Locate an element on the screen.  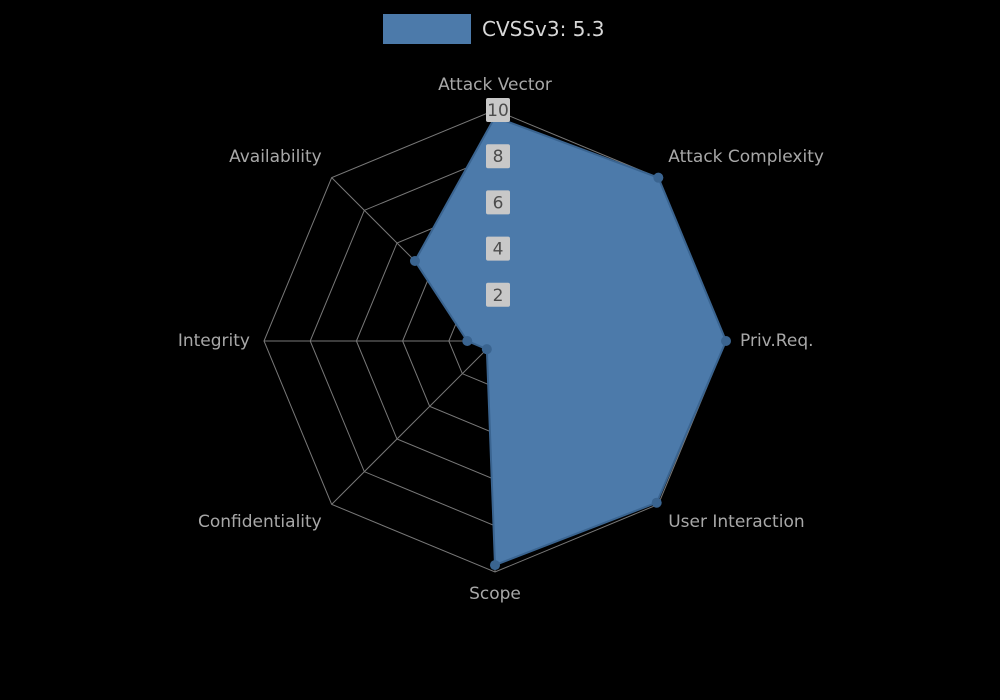
radar-spoke is located at coordinates (413, 422).